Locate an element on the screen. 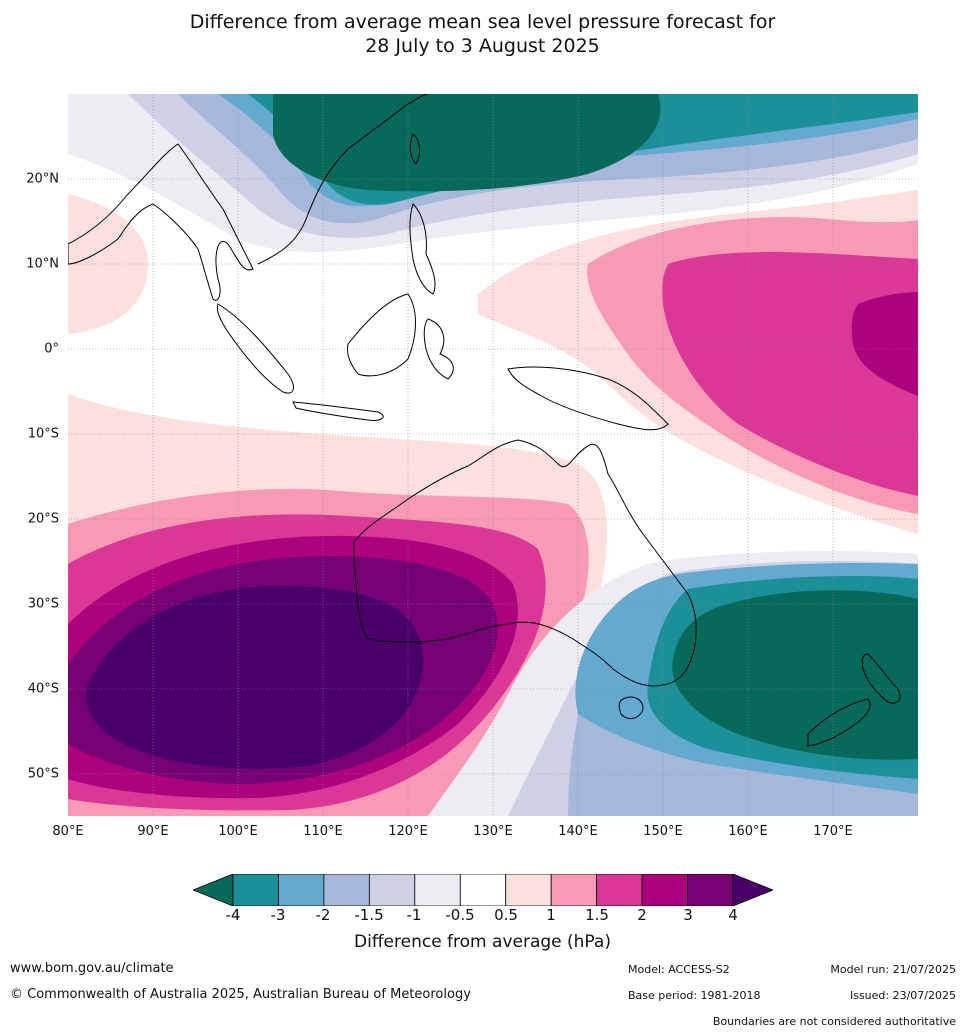 The height and width of the screenshot is (1035, 965). footer-base-period: Base period: 1981-2018 is located at coordinates (694, 995).